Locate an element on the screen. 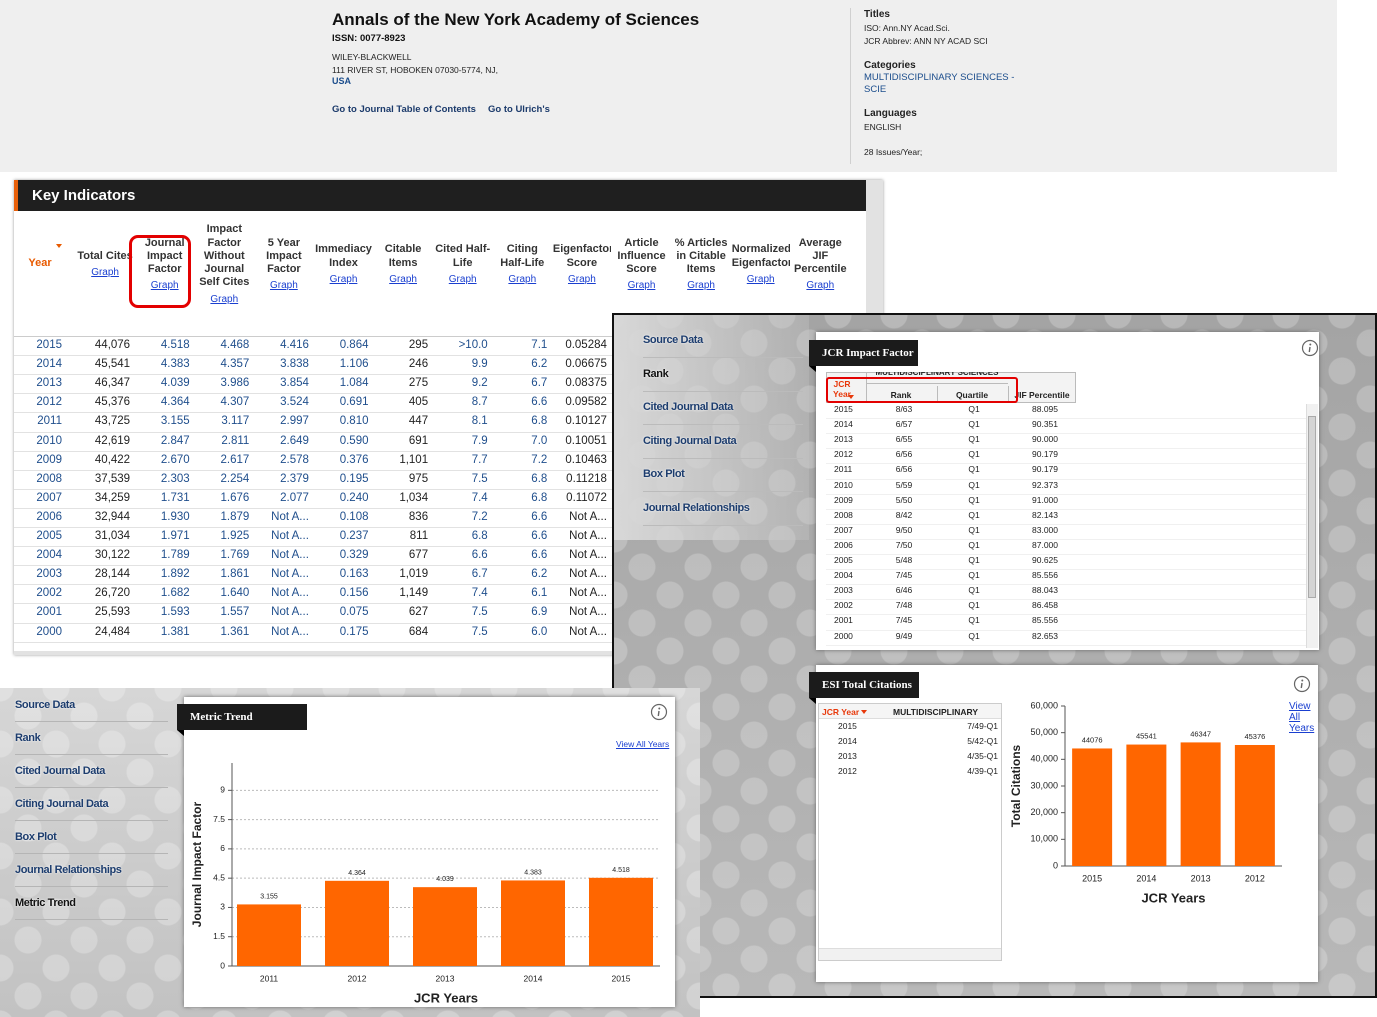  table-cell: 0.108 is located at coordinates (354, 516).